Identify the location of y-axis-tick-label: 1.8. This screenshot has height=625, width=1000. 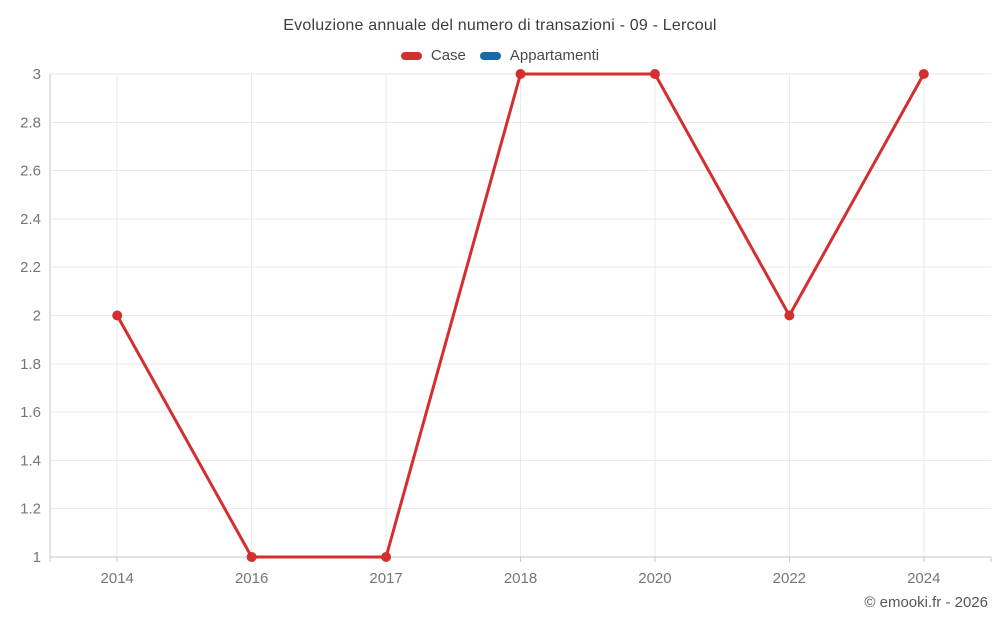
(30, 364).